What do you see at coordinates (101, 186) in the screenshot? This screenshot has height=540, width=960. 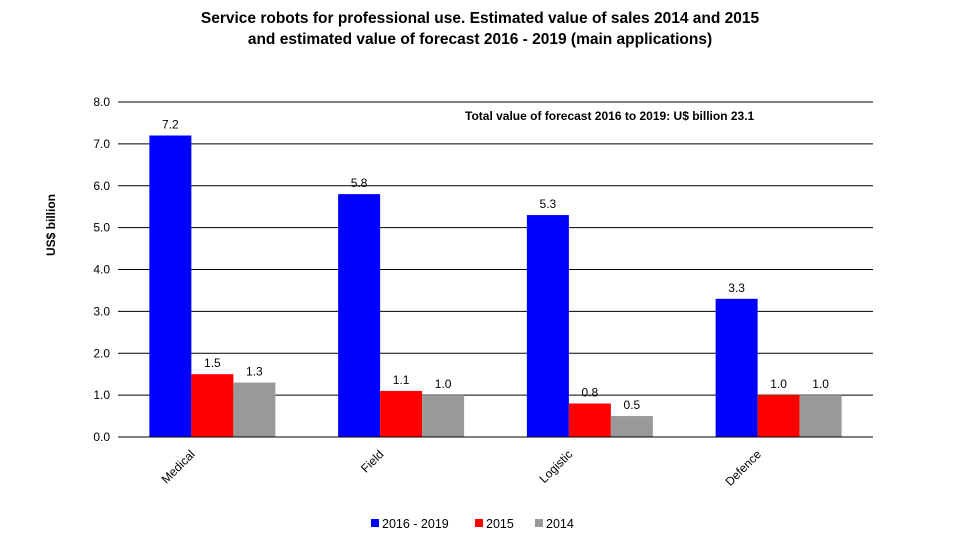 I see `y-tick-label: 6.0` at bounding box center [101, 186].